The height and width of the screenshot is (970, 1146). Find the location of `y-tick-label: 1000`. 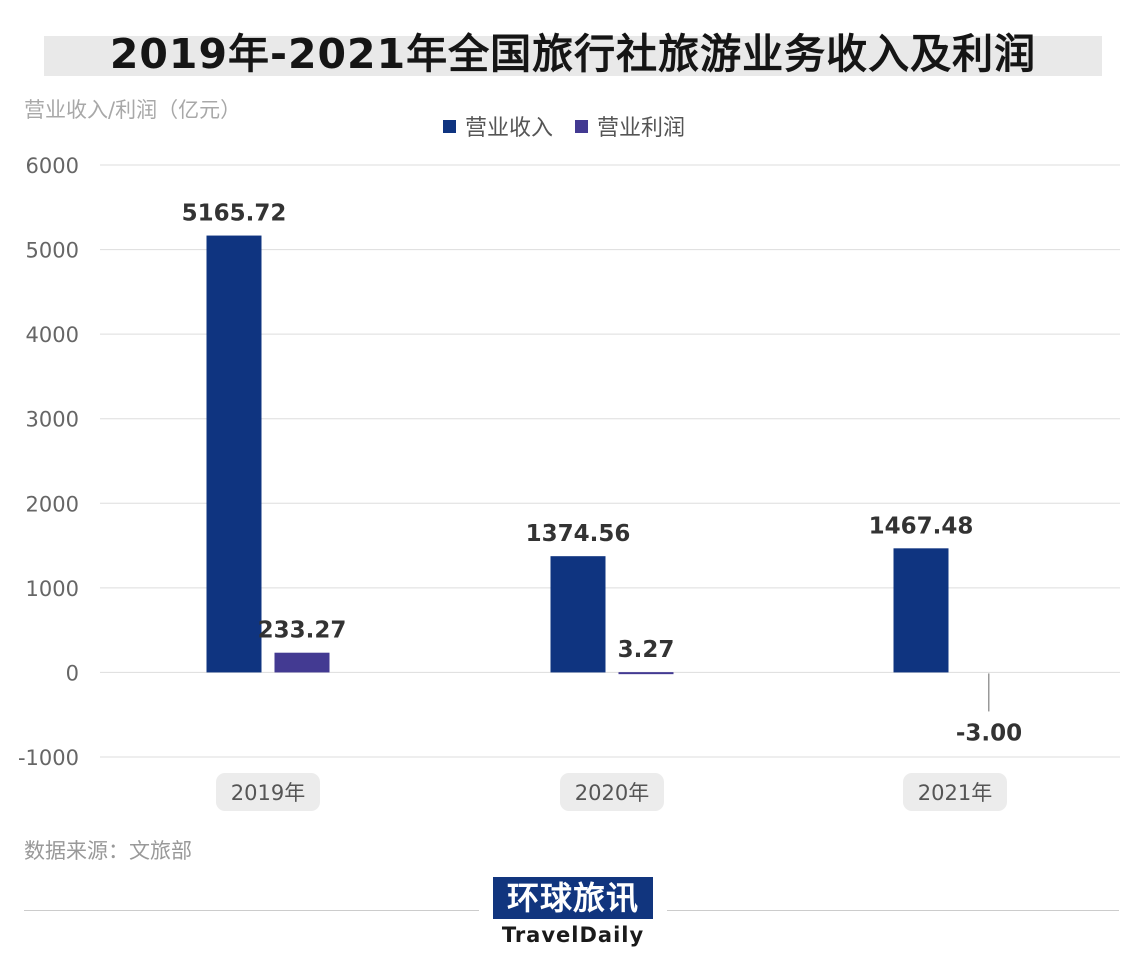

y-tick-label: 1000 is located at coordinates (52, 589).